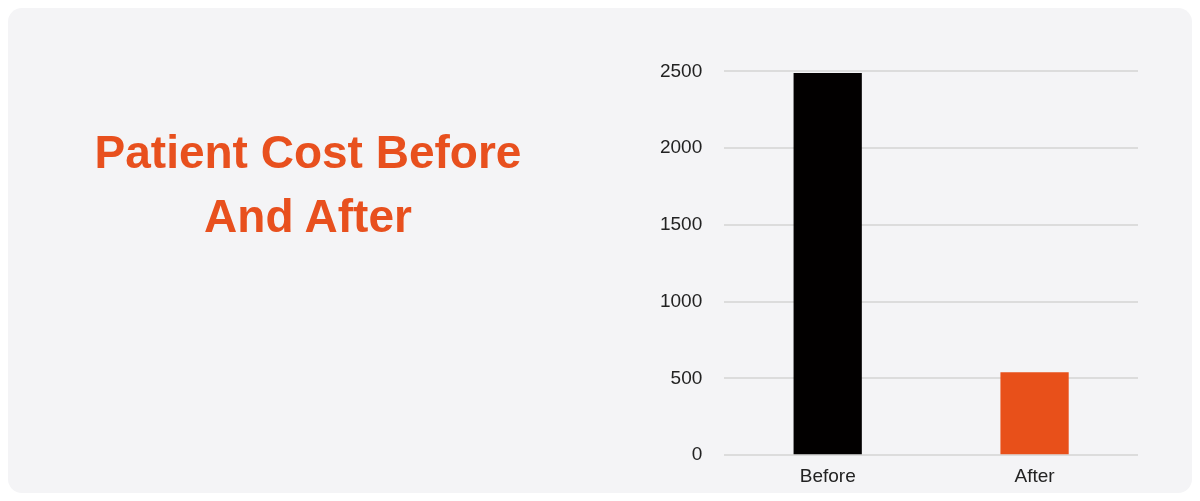  I want to click on y-tick-label: 1500, so click(681, 224).